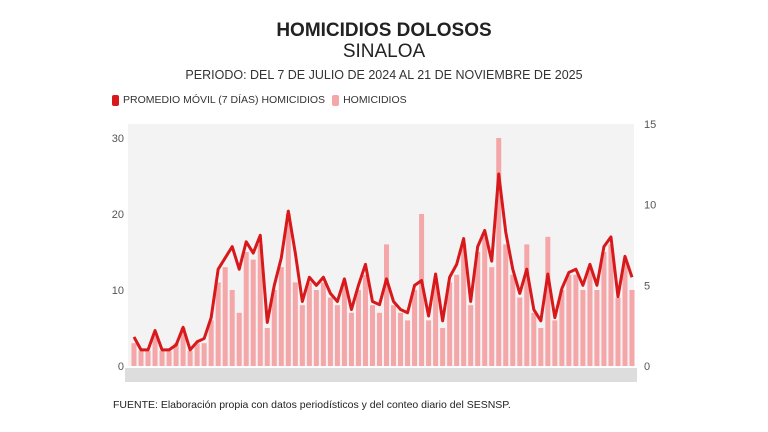 Image resolution: width=768 pixels, height=432 pixels. I want to click on legend-label-bars: HOMICIDIOS, so click(375, 100).